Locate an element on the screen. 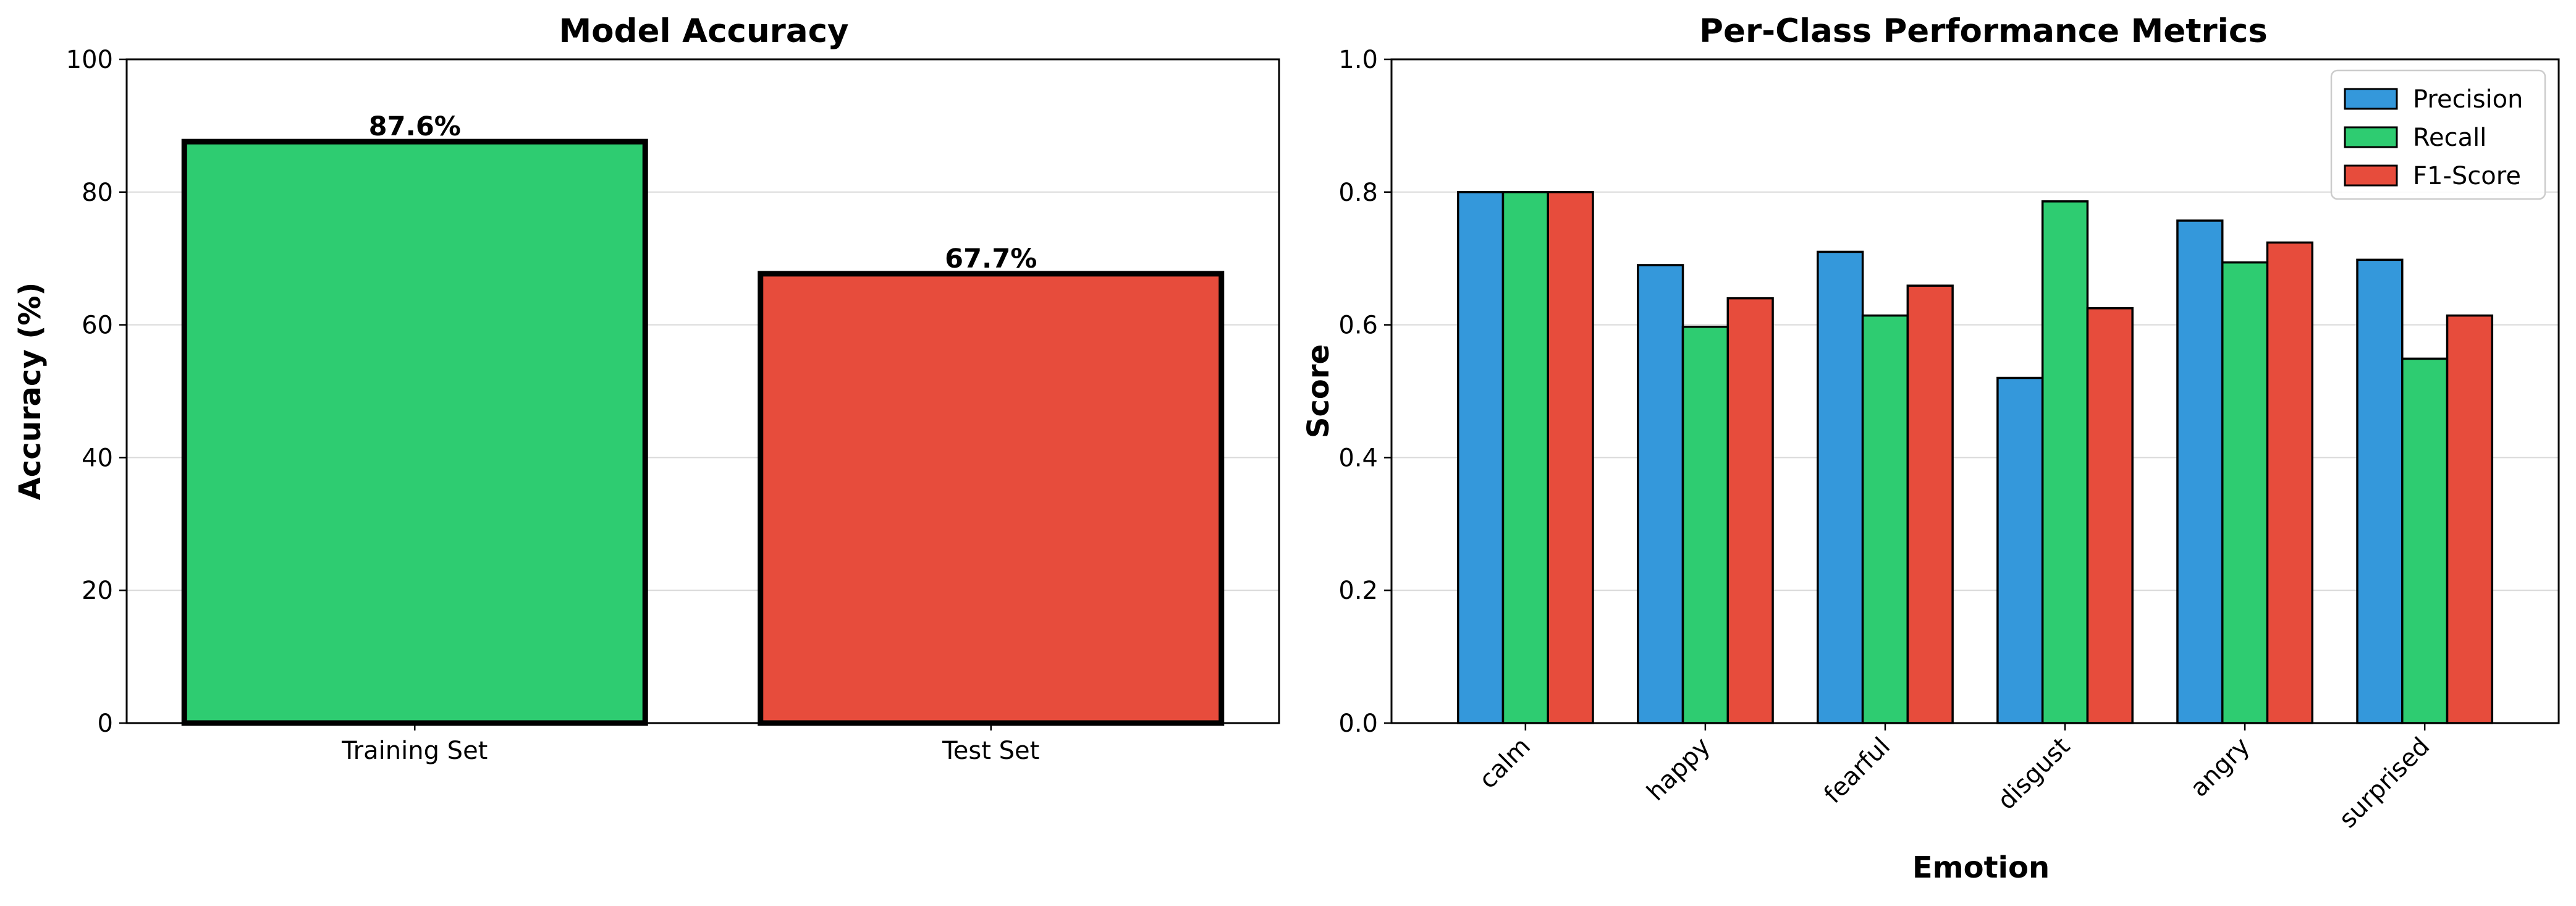  accuracy-y-tick-label: 0 is located at coordinates (105, 723).